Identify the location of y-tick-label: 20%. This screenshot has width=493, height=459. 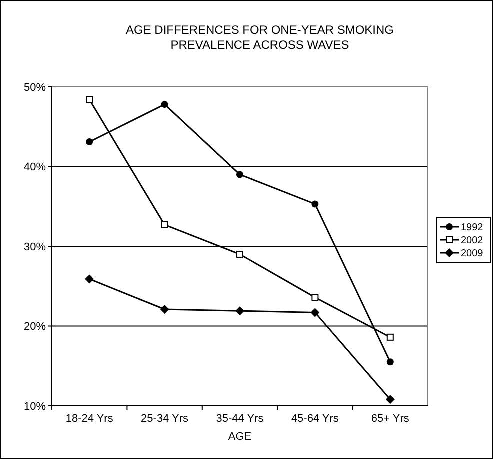
(35, 327).